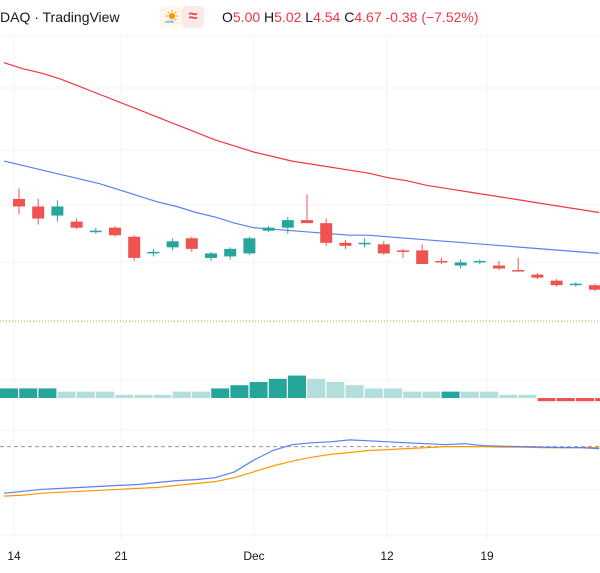 The image size is (600, 573). I want to click on x-tick-label: 12, so click(387, 556).